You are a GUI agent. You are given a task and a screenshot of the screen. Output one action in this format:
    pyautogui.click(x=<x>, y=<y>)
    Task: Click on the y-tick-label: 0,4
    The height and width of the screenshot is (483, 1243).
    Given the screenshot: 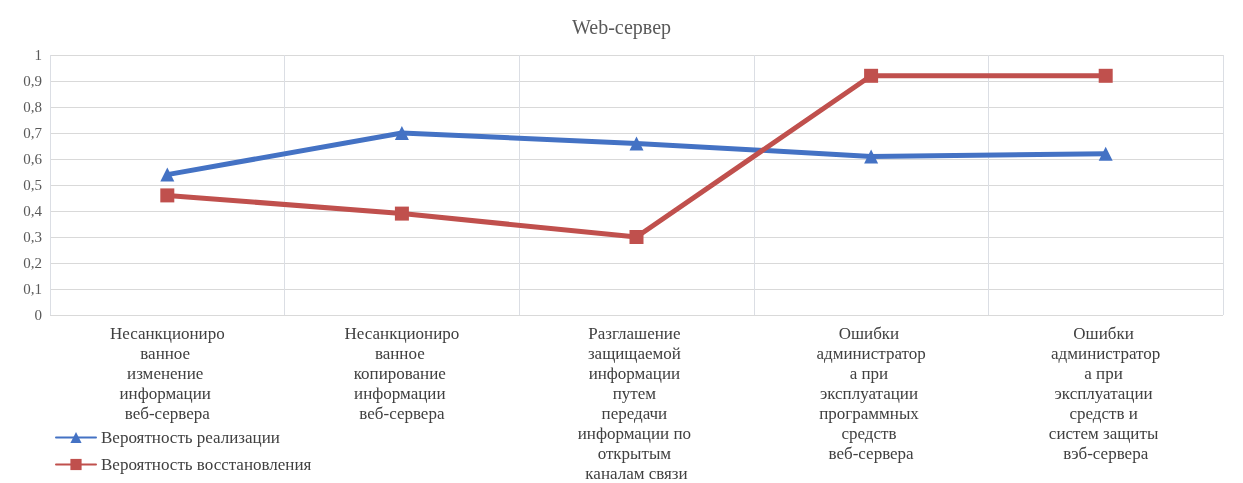 What is the action you would take?
    pyautogui.click(x=33, y=211)
    